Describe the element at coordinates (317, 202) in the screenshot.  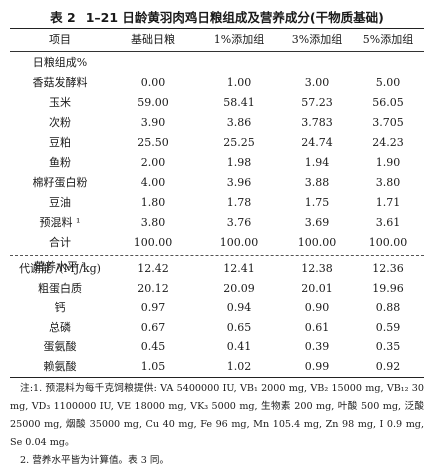
I see `row-value: 1.75` at that location.